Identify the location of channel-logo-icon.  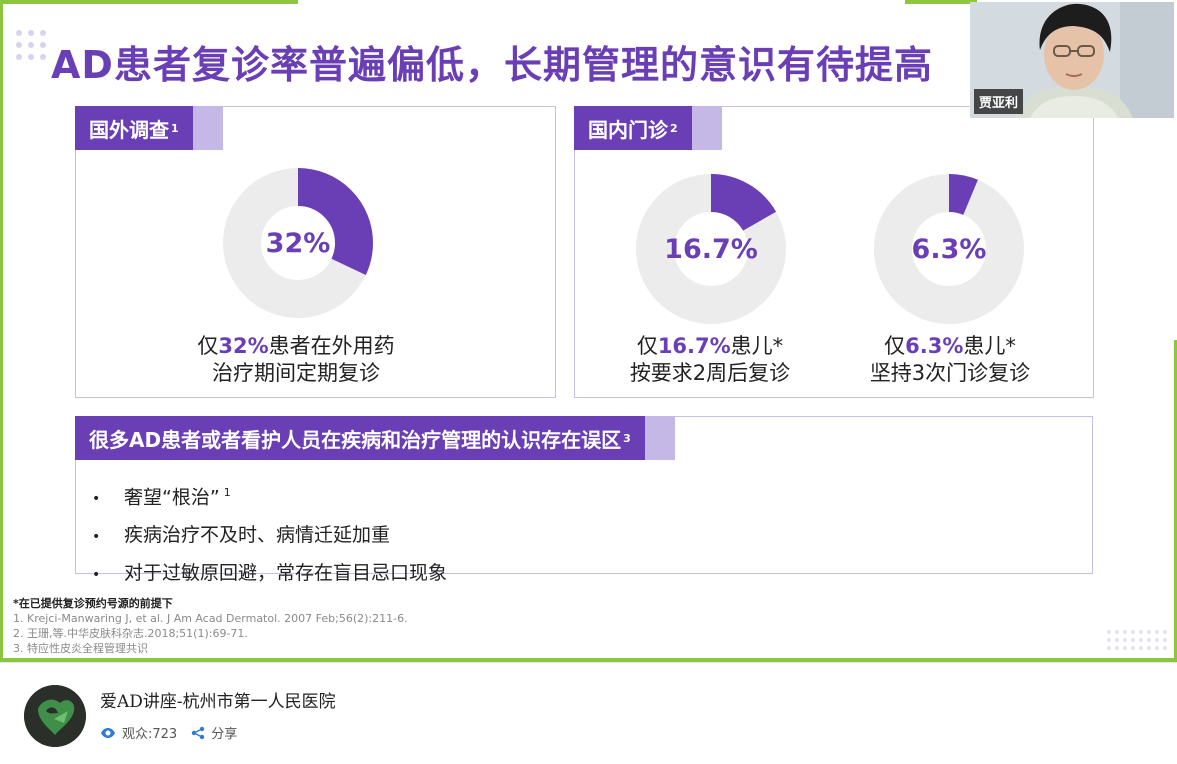
(55, 716).